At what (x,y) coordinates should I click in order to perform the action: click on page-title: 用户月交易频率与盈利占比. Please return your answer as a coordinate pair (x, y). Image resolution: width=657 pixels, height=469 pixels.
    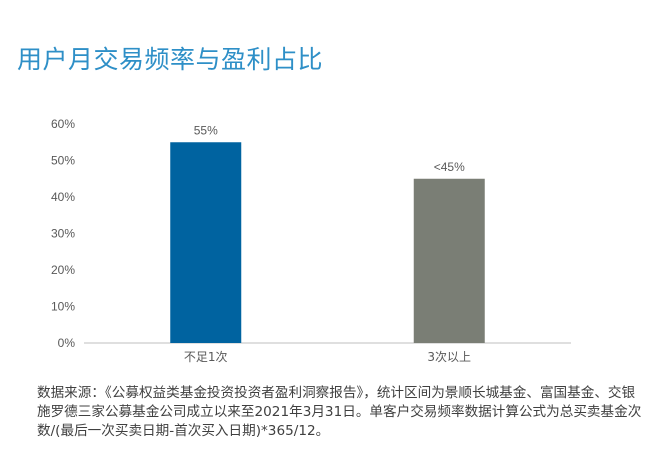
    Looking at the image, I should click on (170, 59).